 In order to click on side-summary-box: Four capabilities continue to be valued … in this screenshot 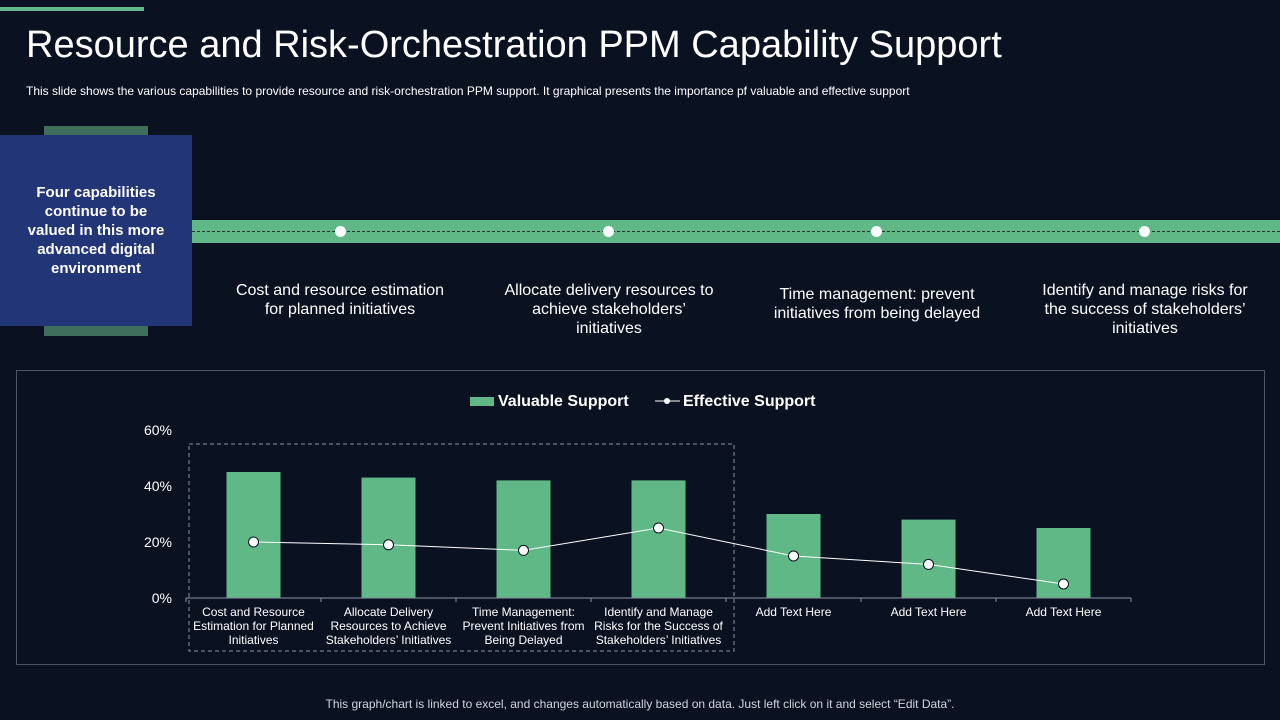, I will do `click(96, 230)`.